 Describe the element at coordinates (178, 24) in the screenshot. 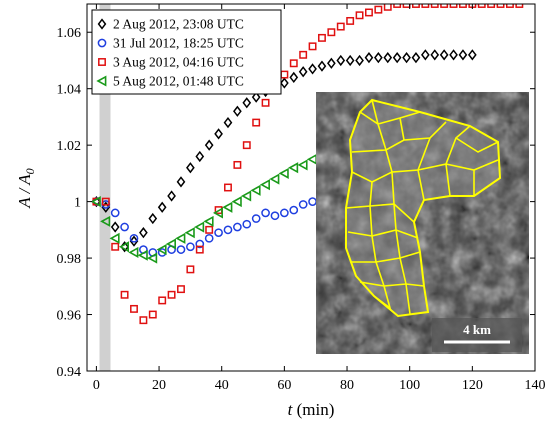

I see `legend-label-1: 2 Aug 2012, 23:08 UTC` at that location.